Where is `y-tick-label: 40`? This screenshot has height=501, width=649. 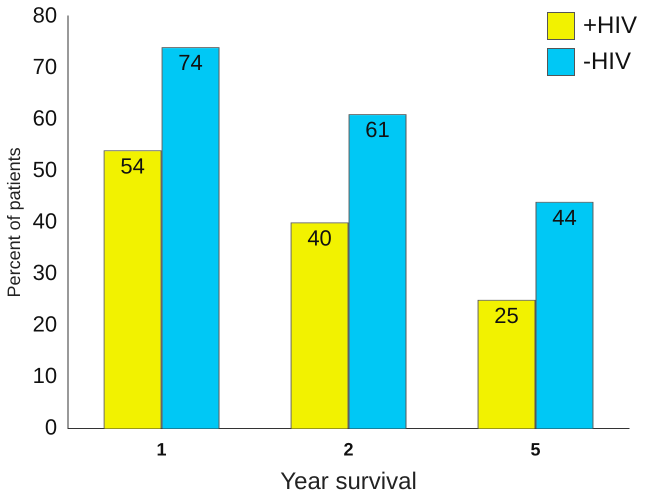
y-tick-label: 40 is located at coordinates (45, 221).